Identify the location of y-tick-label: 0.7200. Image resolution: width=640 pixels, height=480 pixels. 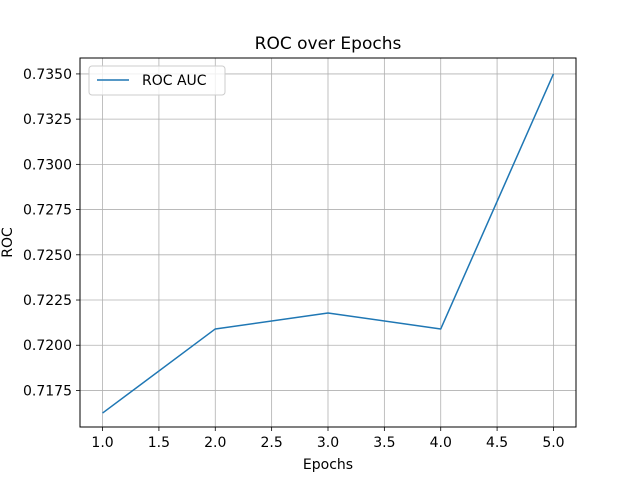
(47, 346).